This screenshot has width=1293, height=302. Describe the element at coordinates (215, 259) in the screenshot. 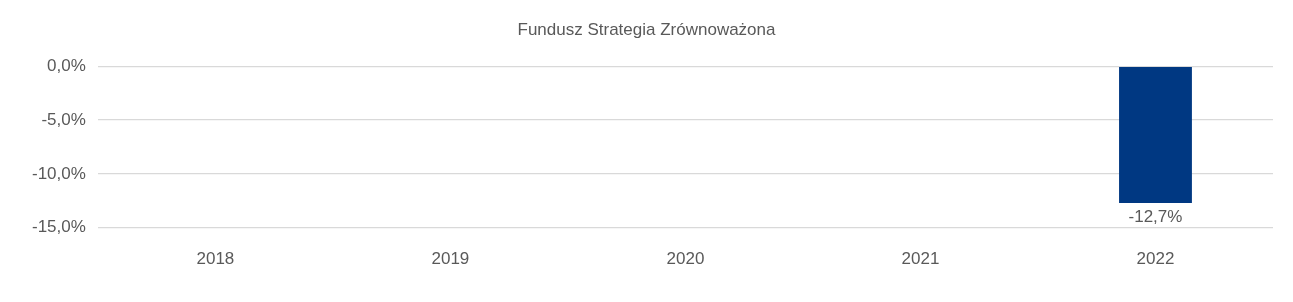

I see `x-tick-label: 2018` at that location.